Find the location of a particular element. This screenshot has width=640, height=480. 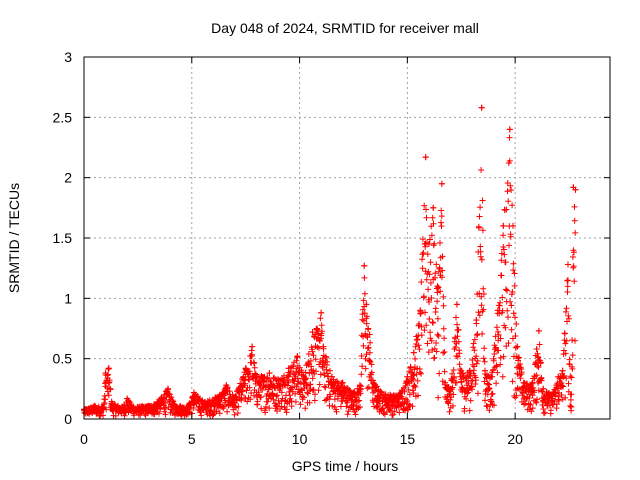

x-tick-label: 20 is located at coordinates (515, 439).